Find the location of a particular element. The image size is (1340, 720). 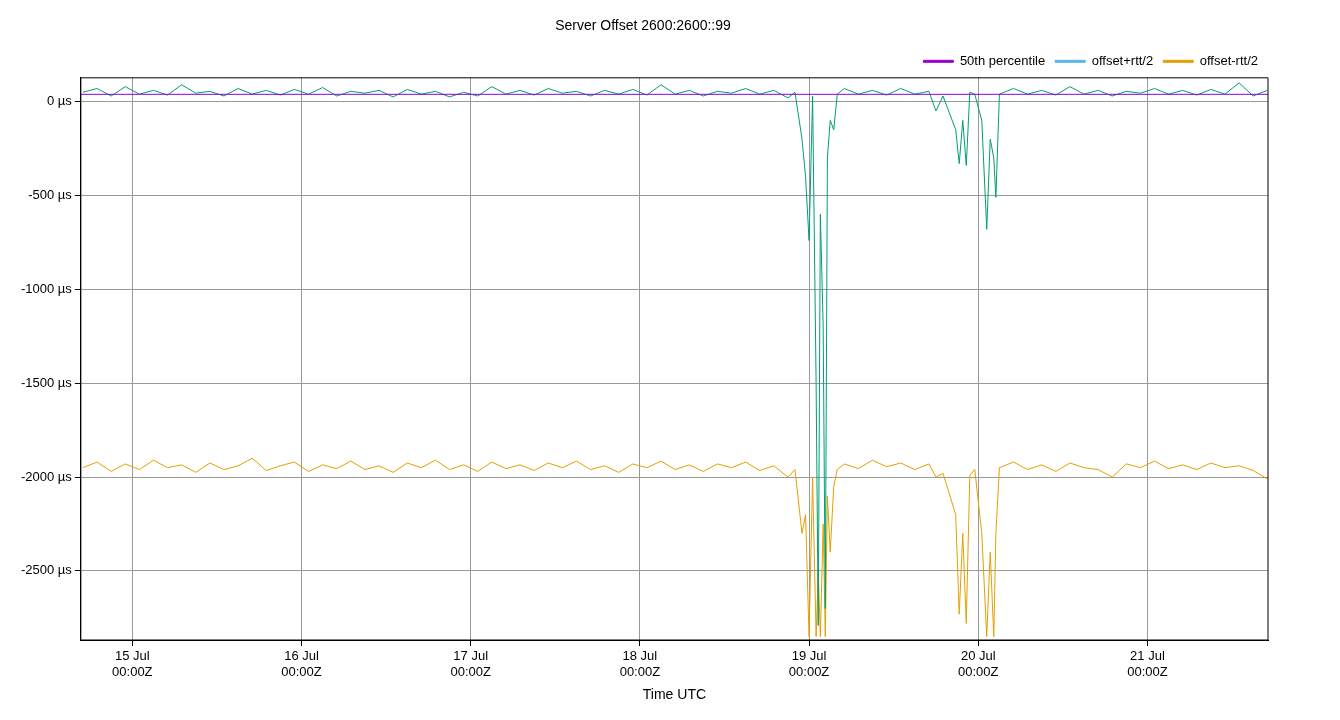

y-tick-label: -1500 µs is located at coordinates (46, 382).